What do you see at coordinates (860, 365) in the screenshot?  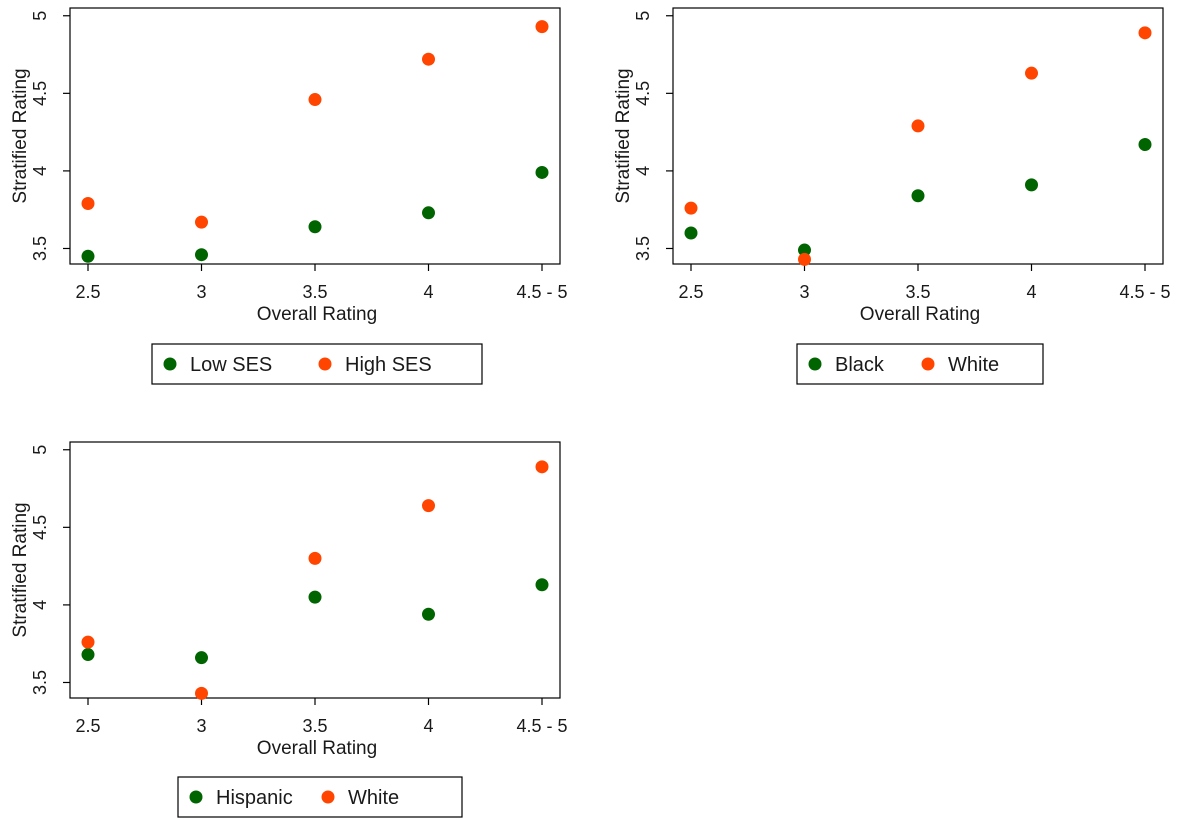 I see `legend-label: Black` at bounding box center [860, 365].